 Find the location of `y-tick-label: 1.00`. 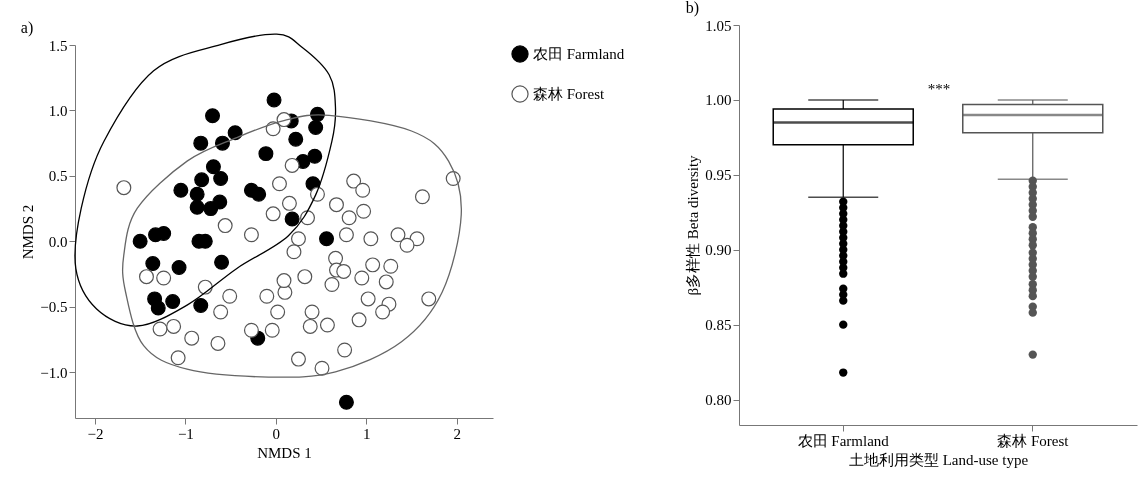

y-tick-label: 1.00 is located at coordinates (718, 100).